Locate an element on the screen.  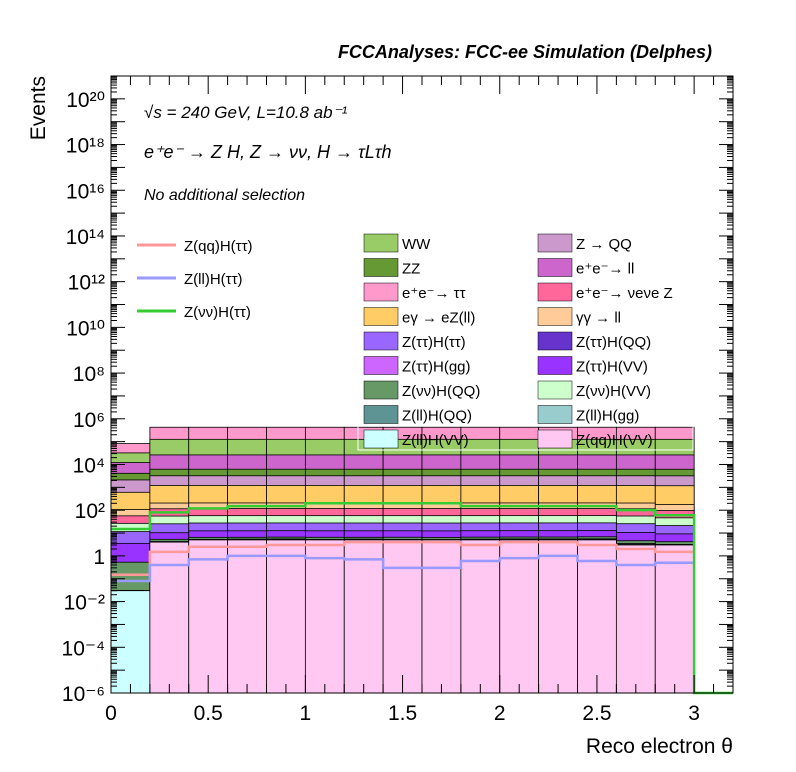
y-tick-label: 1 is located at coordinates (99, 557).